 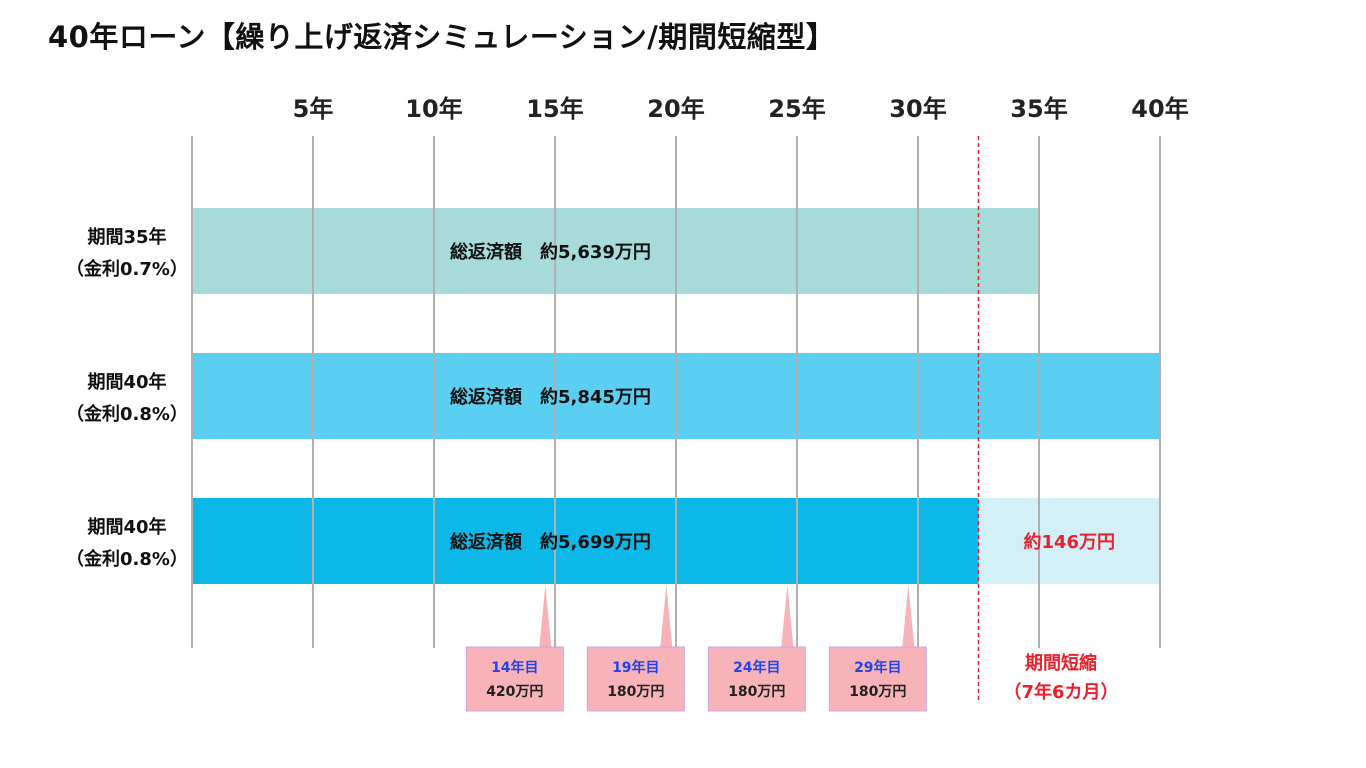 What do you see at coordinates (1061, 663) in the screenshot?
I see `shortening-label: 期間短縮` at bounding box center [1061, 663].